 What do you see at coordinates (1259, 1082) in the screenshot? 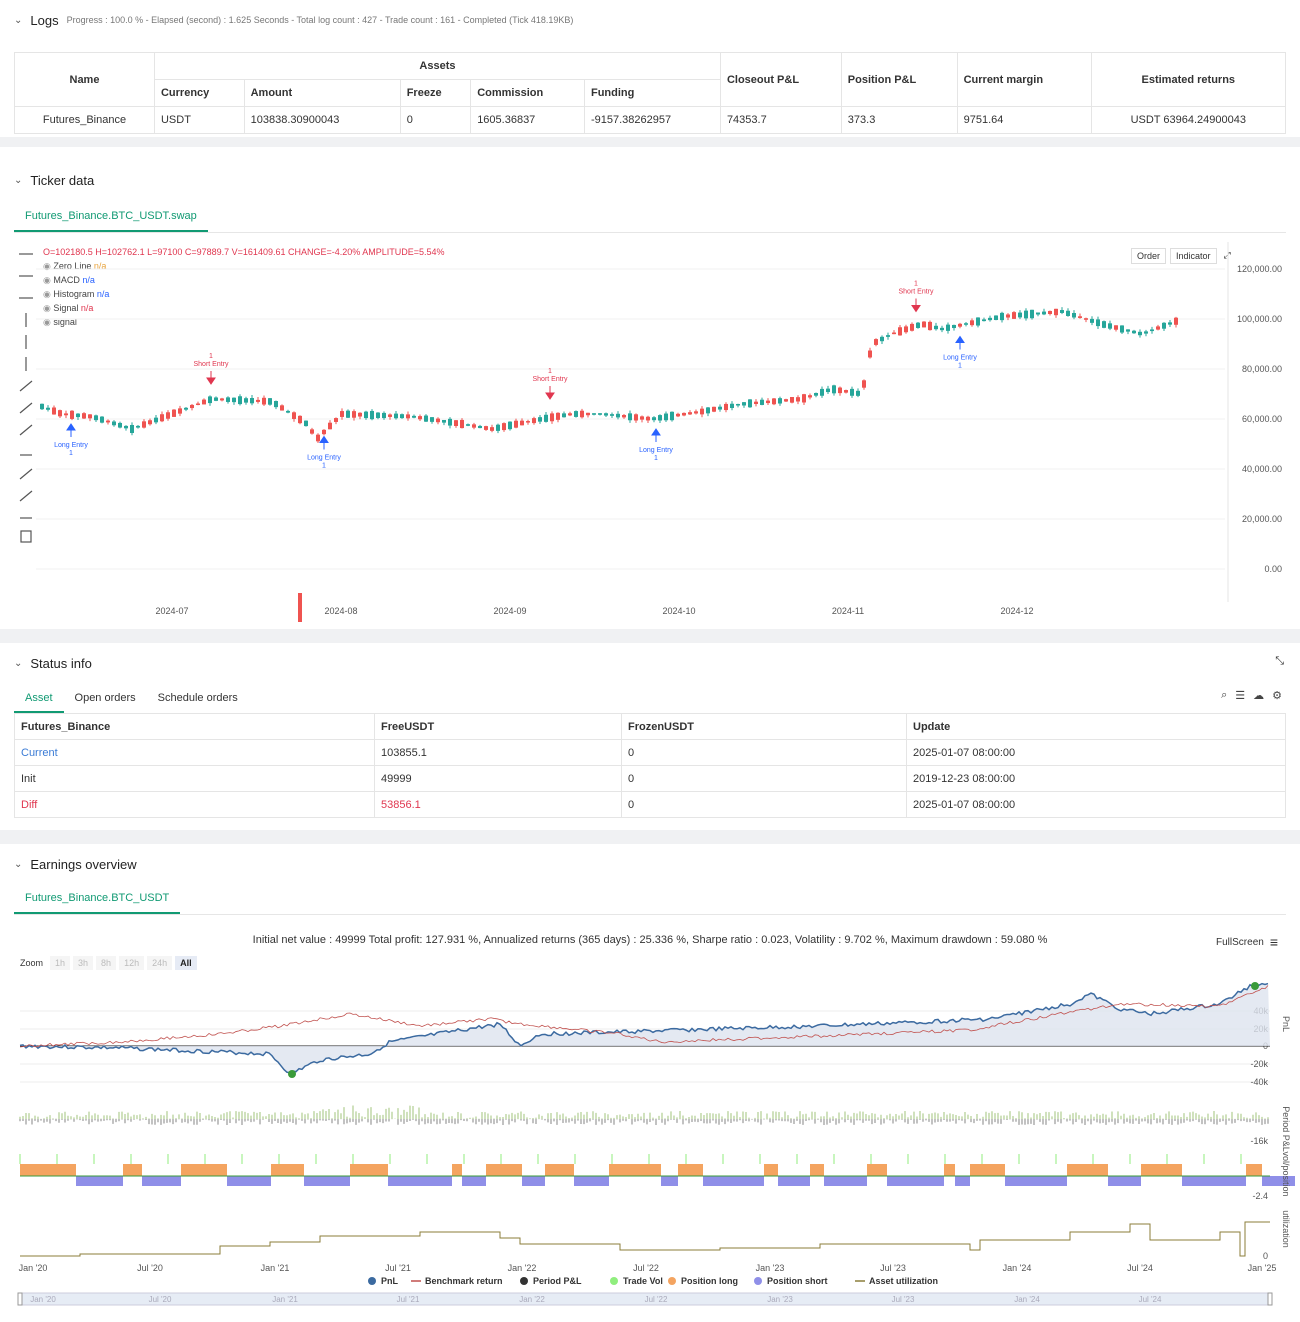
I see `pnl-tick-label: -40k` at bounding box center [1259, 1082].